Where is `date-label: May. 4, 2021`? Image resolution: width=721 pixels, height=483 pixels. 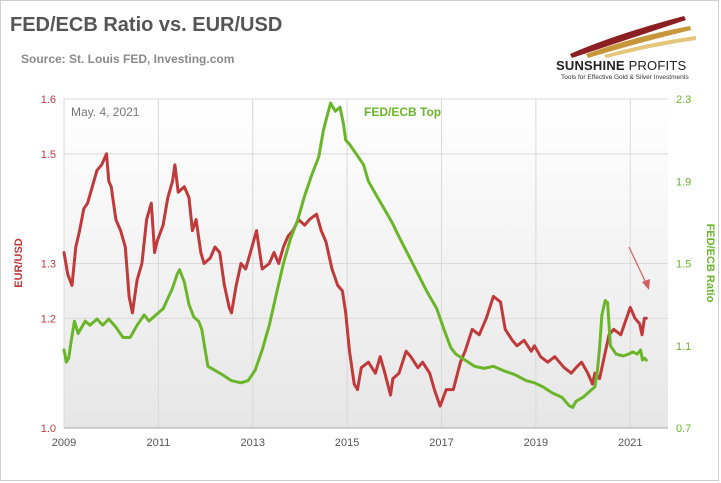
date-label: May. 4, 2021 is located at coordinates (105, 112).